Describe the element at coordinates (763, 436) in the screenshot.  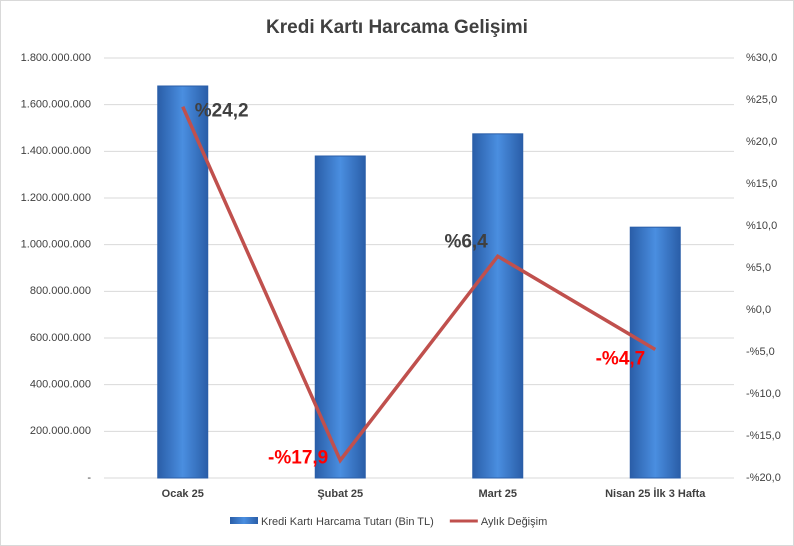
I see `y2-tick-label: -%15,0` at that location.